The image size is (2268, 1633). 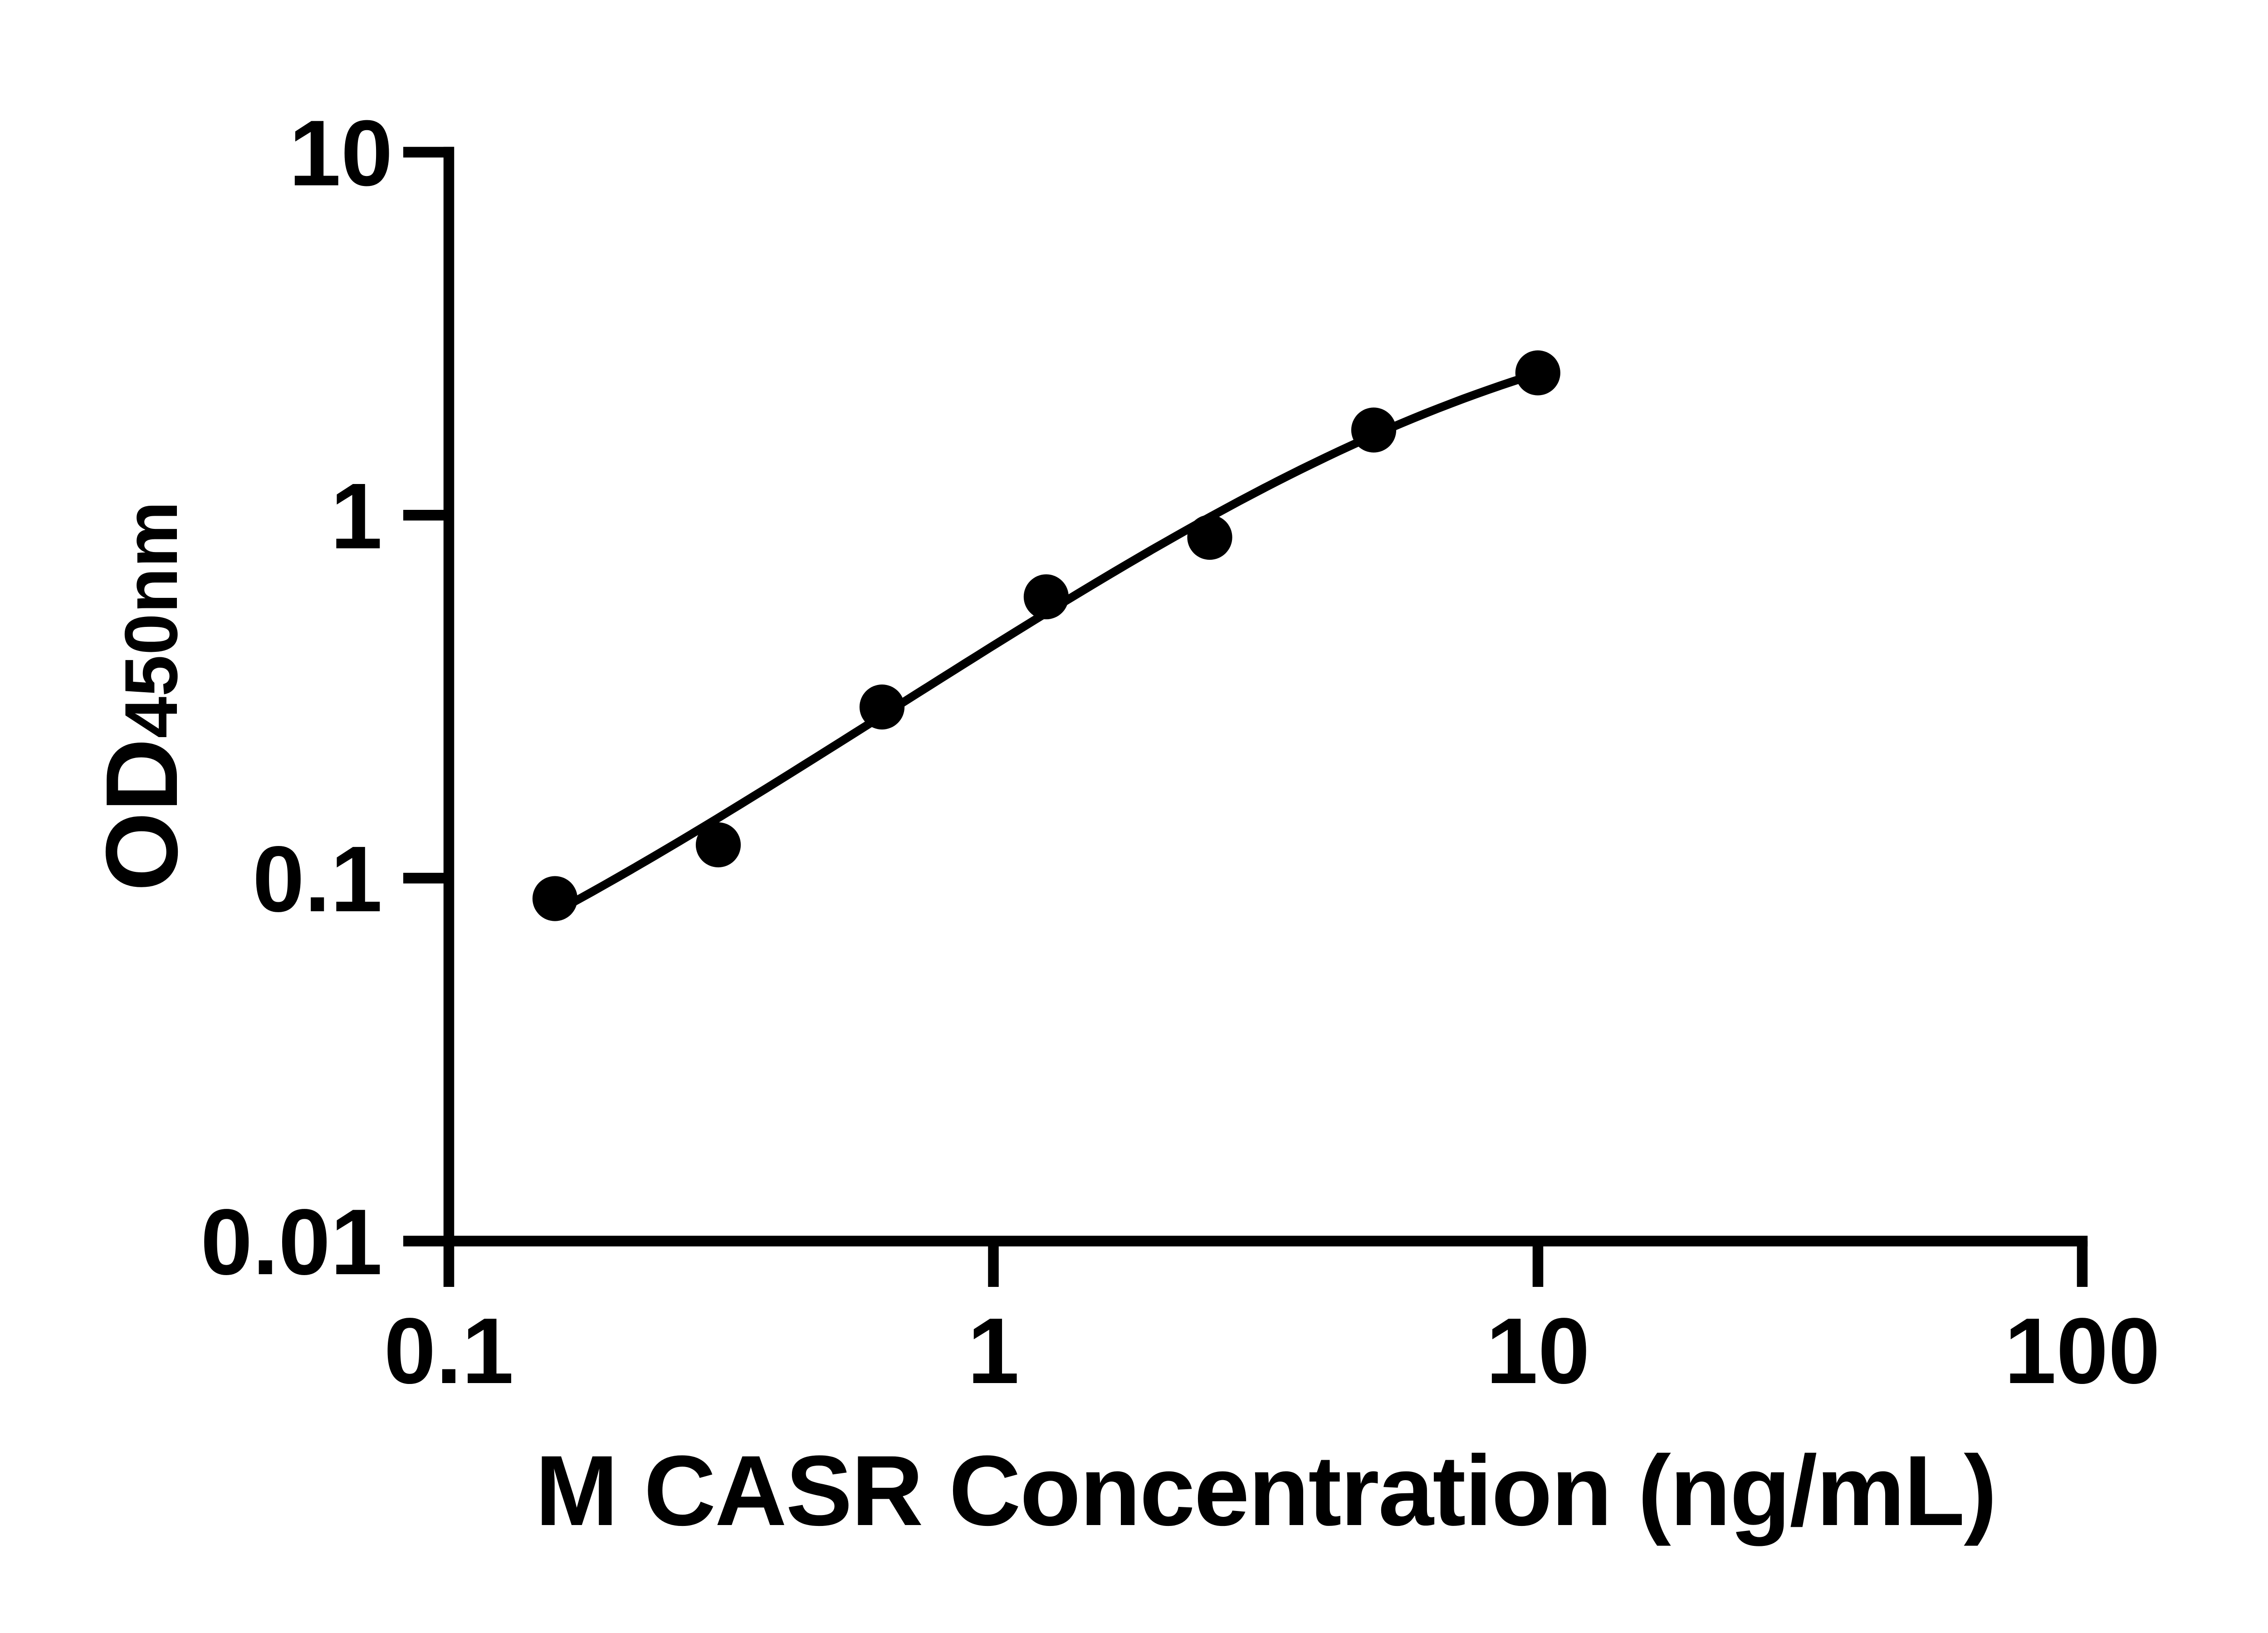 I want to click on svg-text: OD450nm, so click(x=141, y=696).